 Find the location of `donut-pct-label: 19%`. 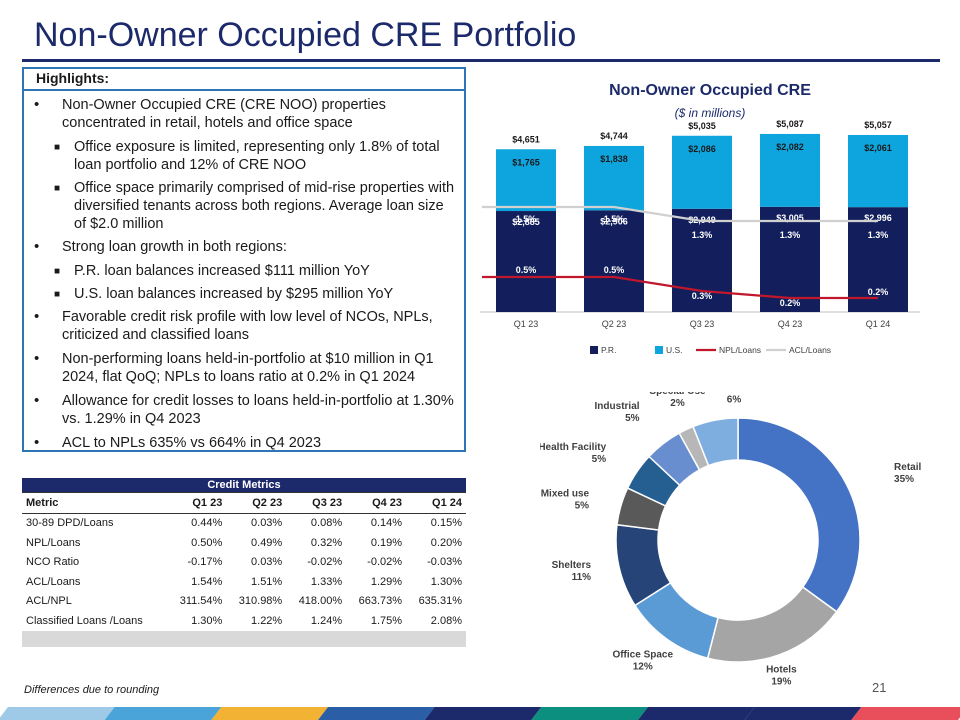

donut-pct-label: 19% is located at coordinates (781, 681).